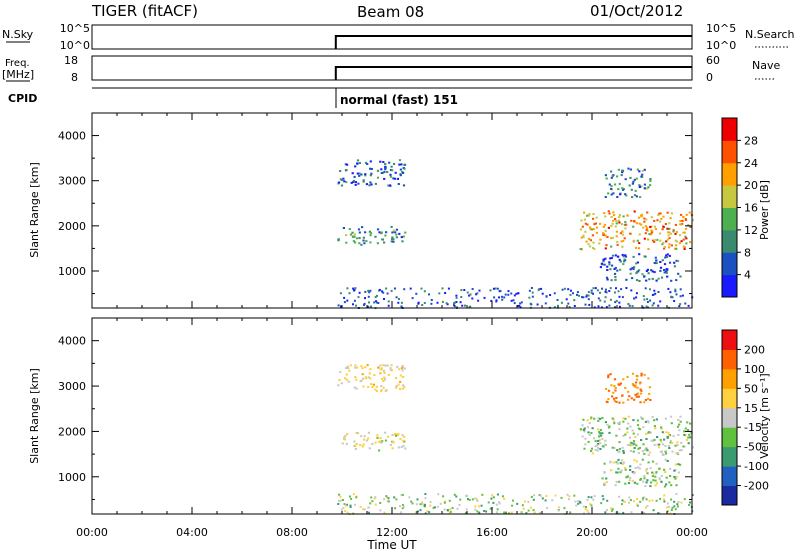 This screenshot has width=800, height=554. What do you see at coordinates (721, 28) in the screenshot?
I see `nsky-right-tick-top: 10^5` at bounding box center [721, 28].